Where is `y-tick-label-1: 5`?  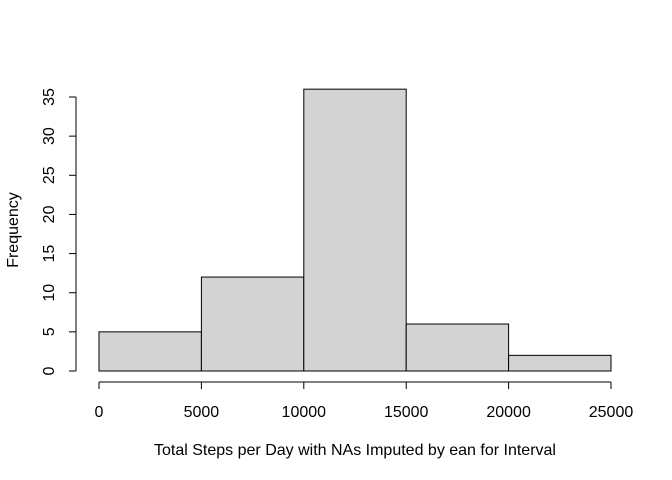
y-tick-label-1: 5 is located at coordinates (49, 331).